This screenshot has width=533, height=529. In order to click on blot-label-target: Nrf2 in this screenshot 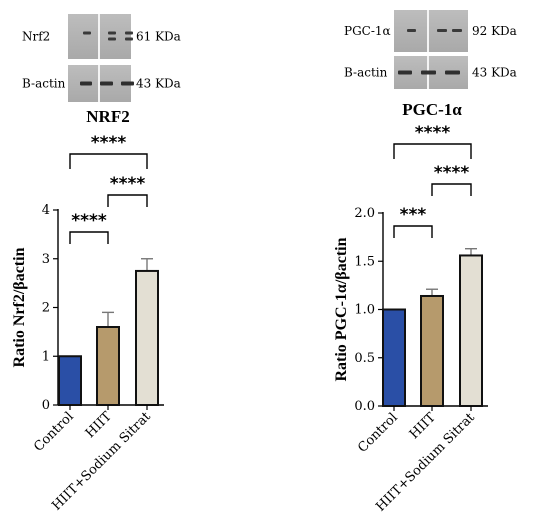, I will do `click(36, 37)`.